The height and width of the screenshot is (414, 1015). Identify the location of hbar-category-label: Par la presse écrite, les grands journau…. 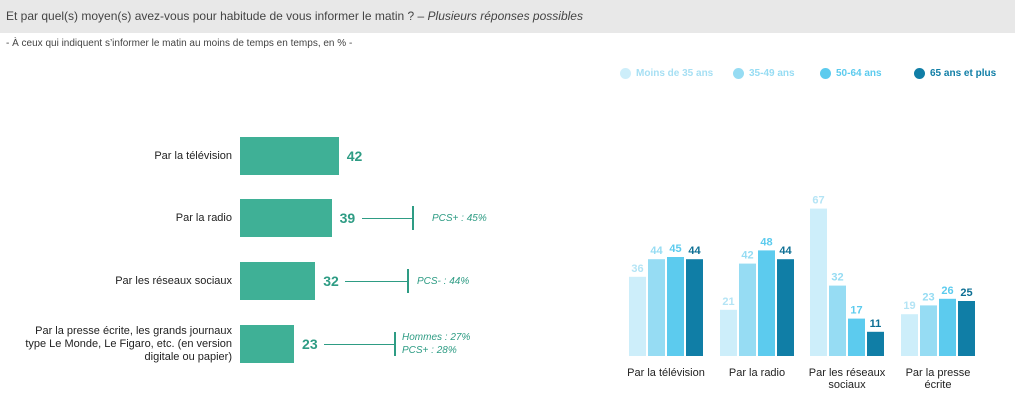
(128, 343).